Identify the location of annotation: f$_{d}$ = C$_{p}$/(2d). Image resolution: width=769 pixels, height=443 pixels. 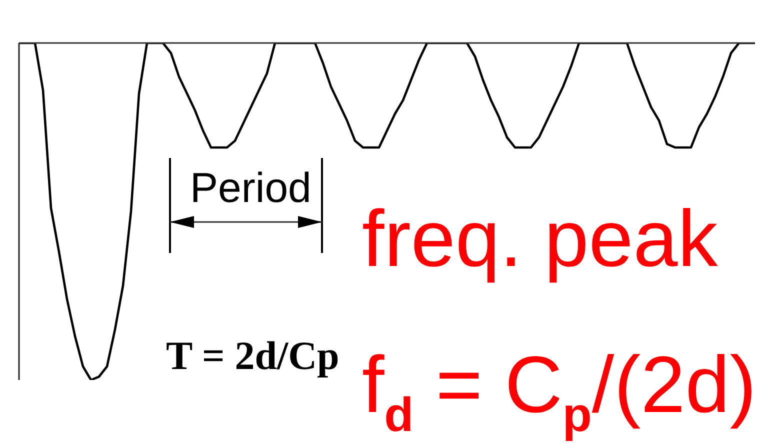
(559, 391).